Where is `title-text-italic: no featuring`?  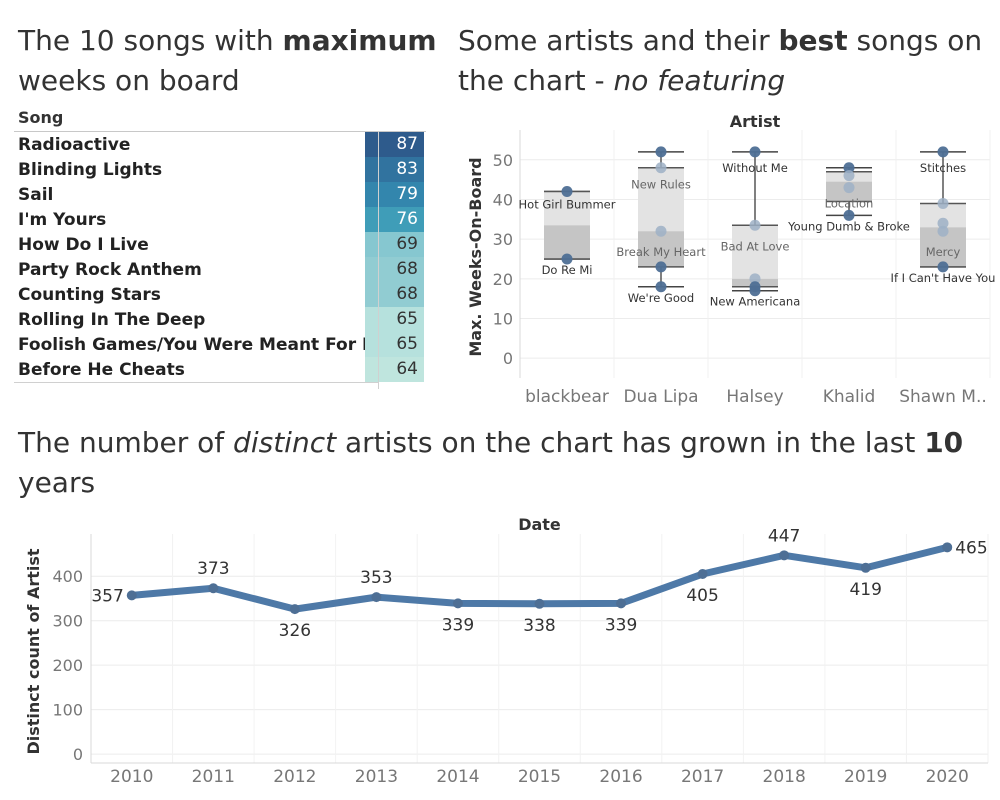 title-text-italic: no featuring is located at coordinates (699, 80).